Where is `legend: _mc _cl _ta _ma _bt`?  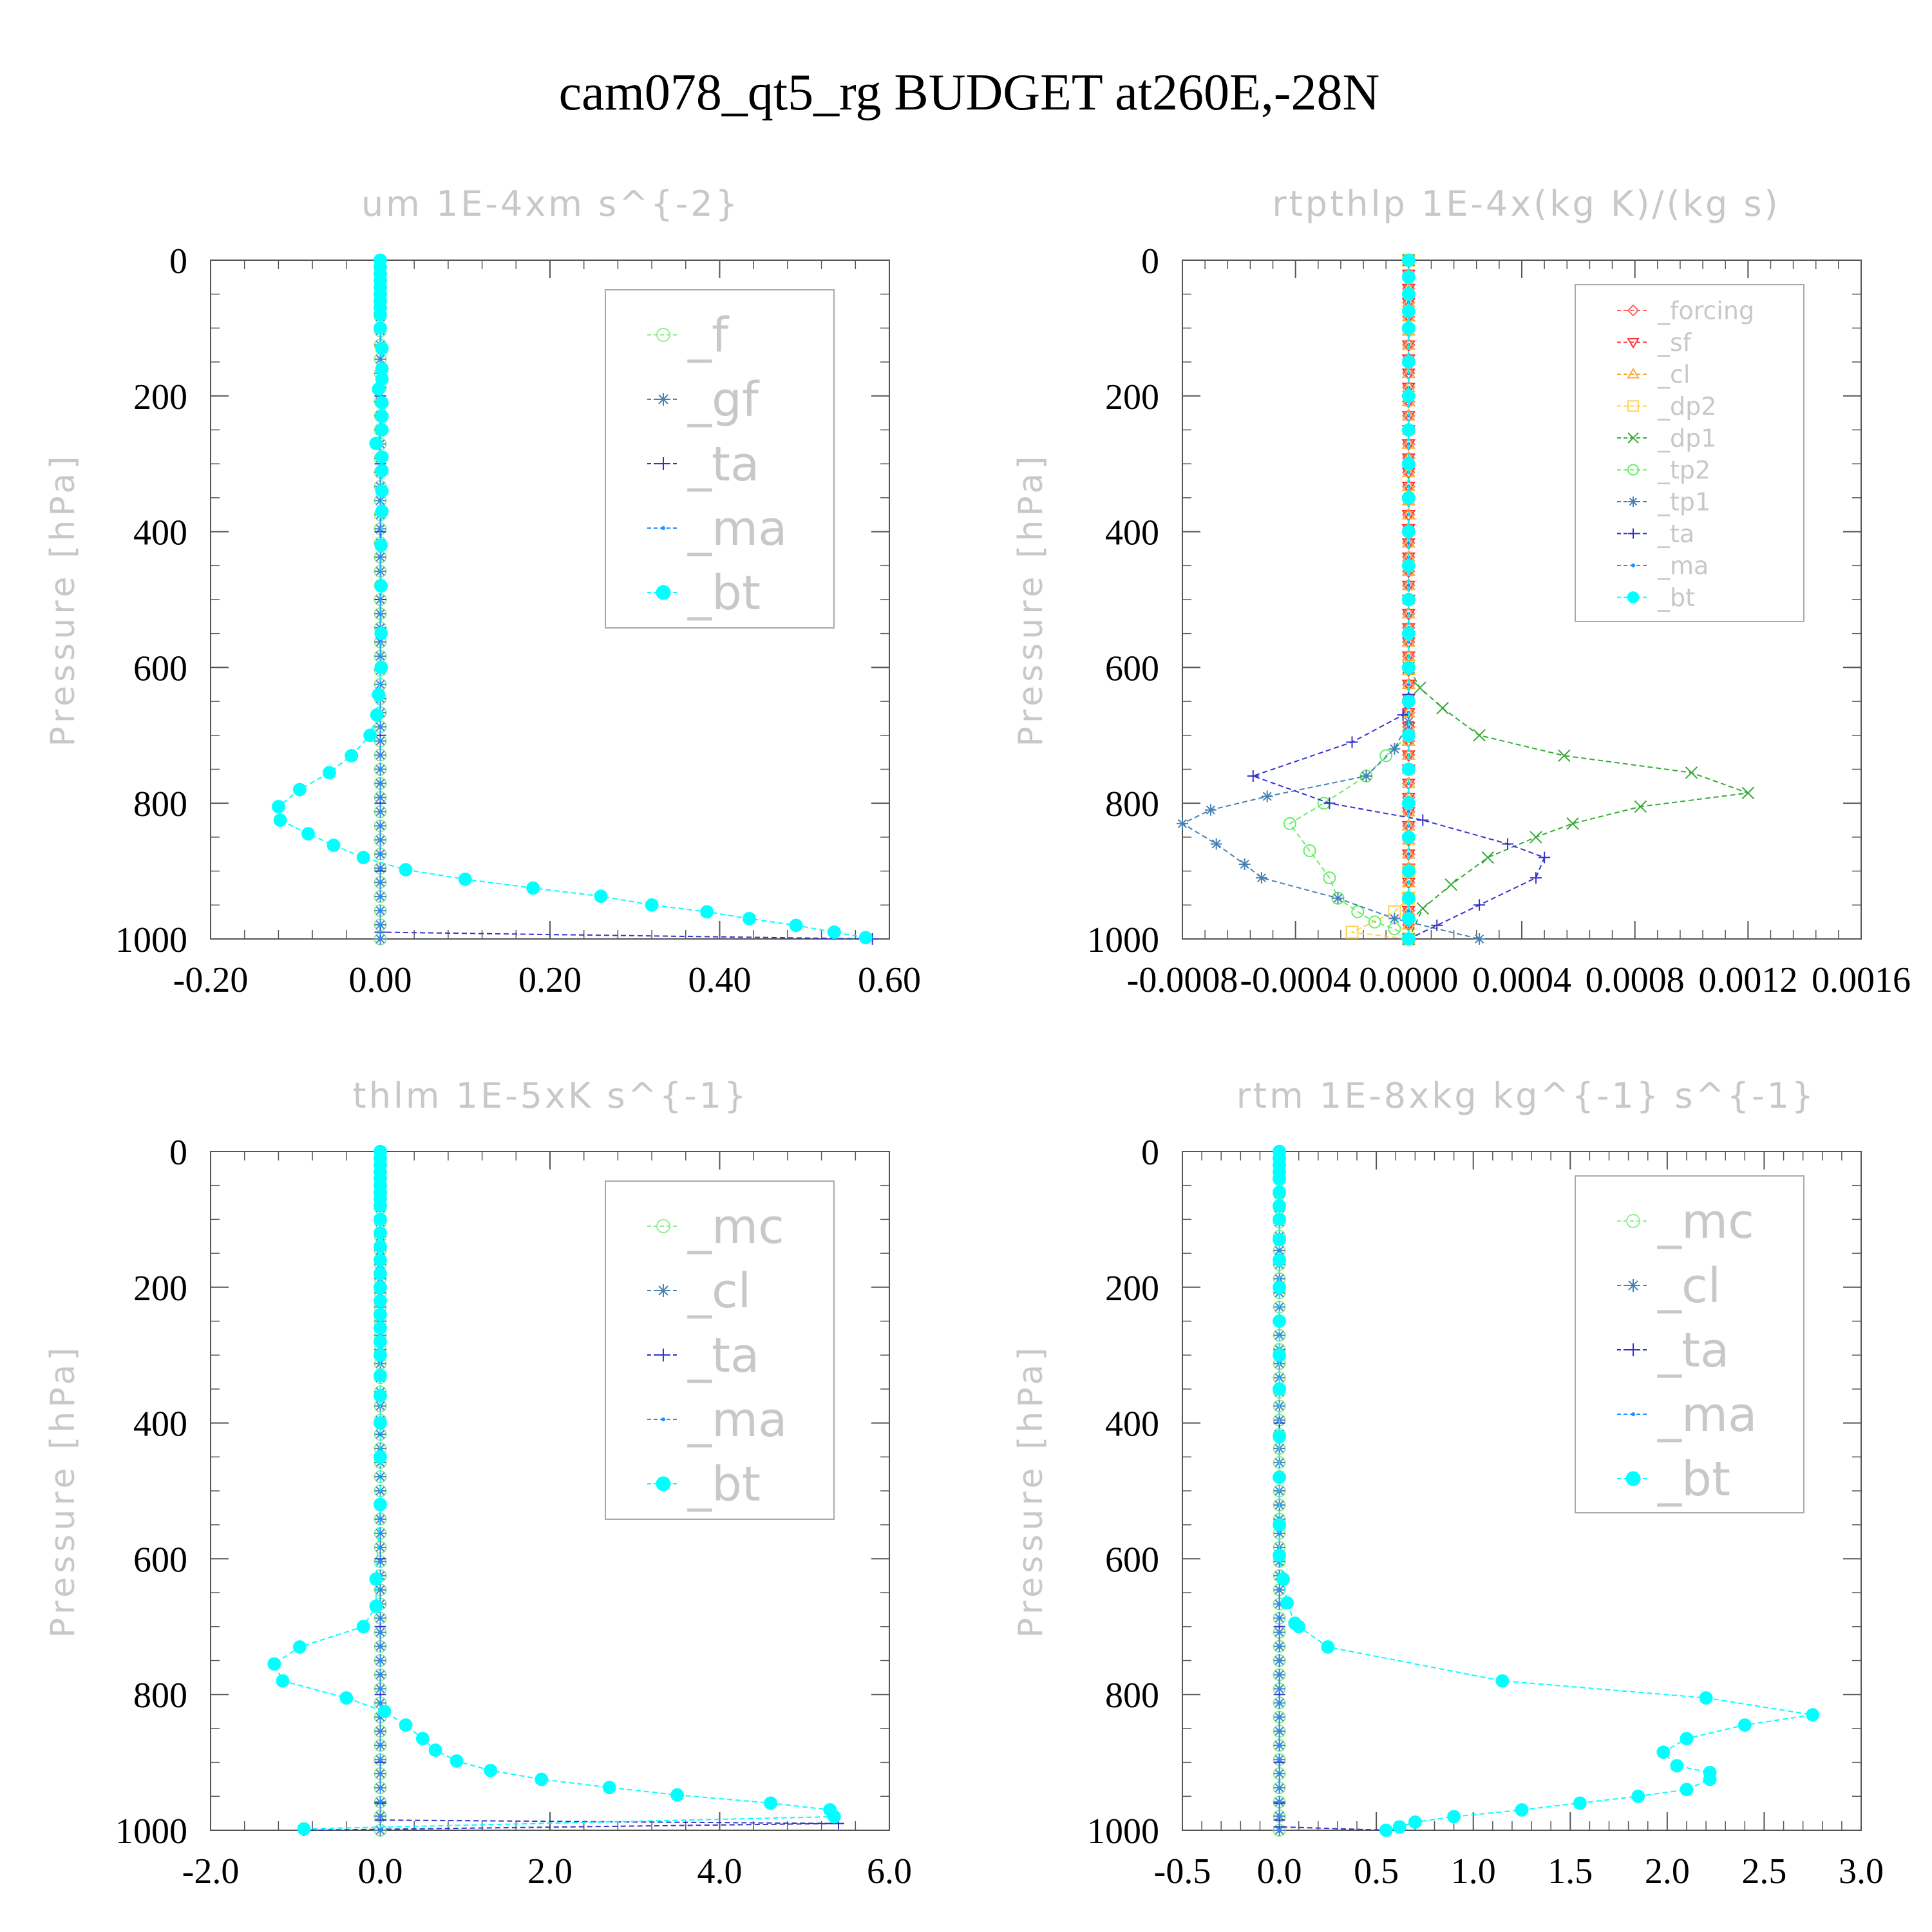 legend: _mc _cl _ta _ma _bt is located at coordinates (720, 1350).